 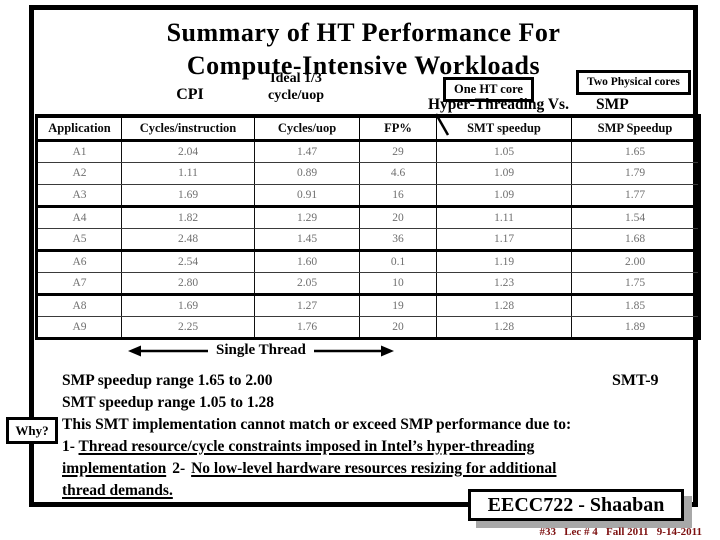 I want to click on value-cell: 0.91, so click(x=307, y=195).